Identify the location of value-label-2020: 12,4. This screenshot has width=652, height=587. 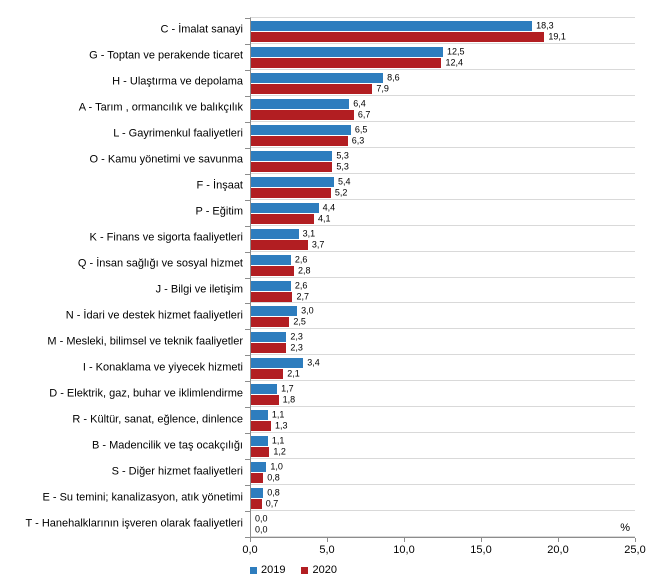
(454, 62).